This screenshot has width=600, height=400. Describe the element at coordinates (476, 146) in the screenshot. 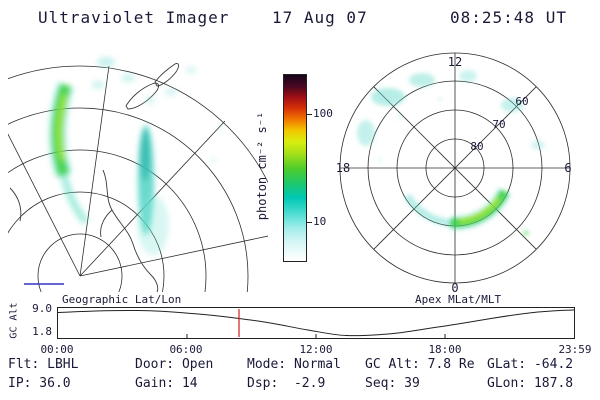

I see `dial-ring-label-80: 80` at that location.